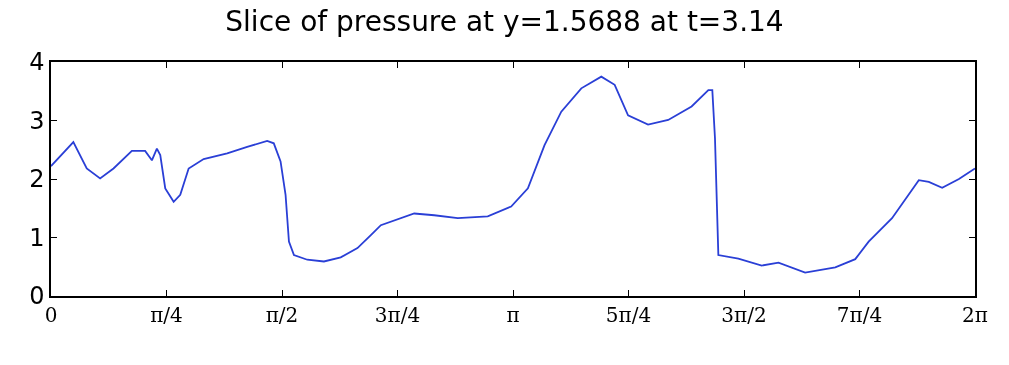 The width and height of the screenshot is (1009, 365). I want to click on x-tick-label: π, so click(513, 314).